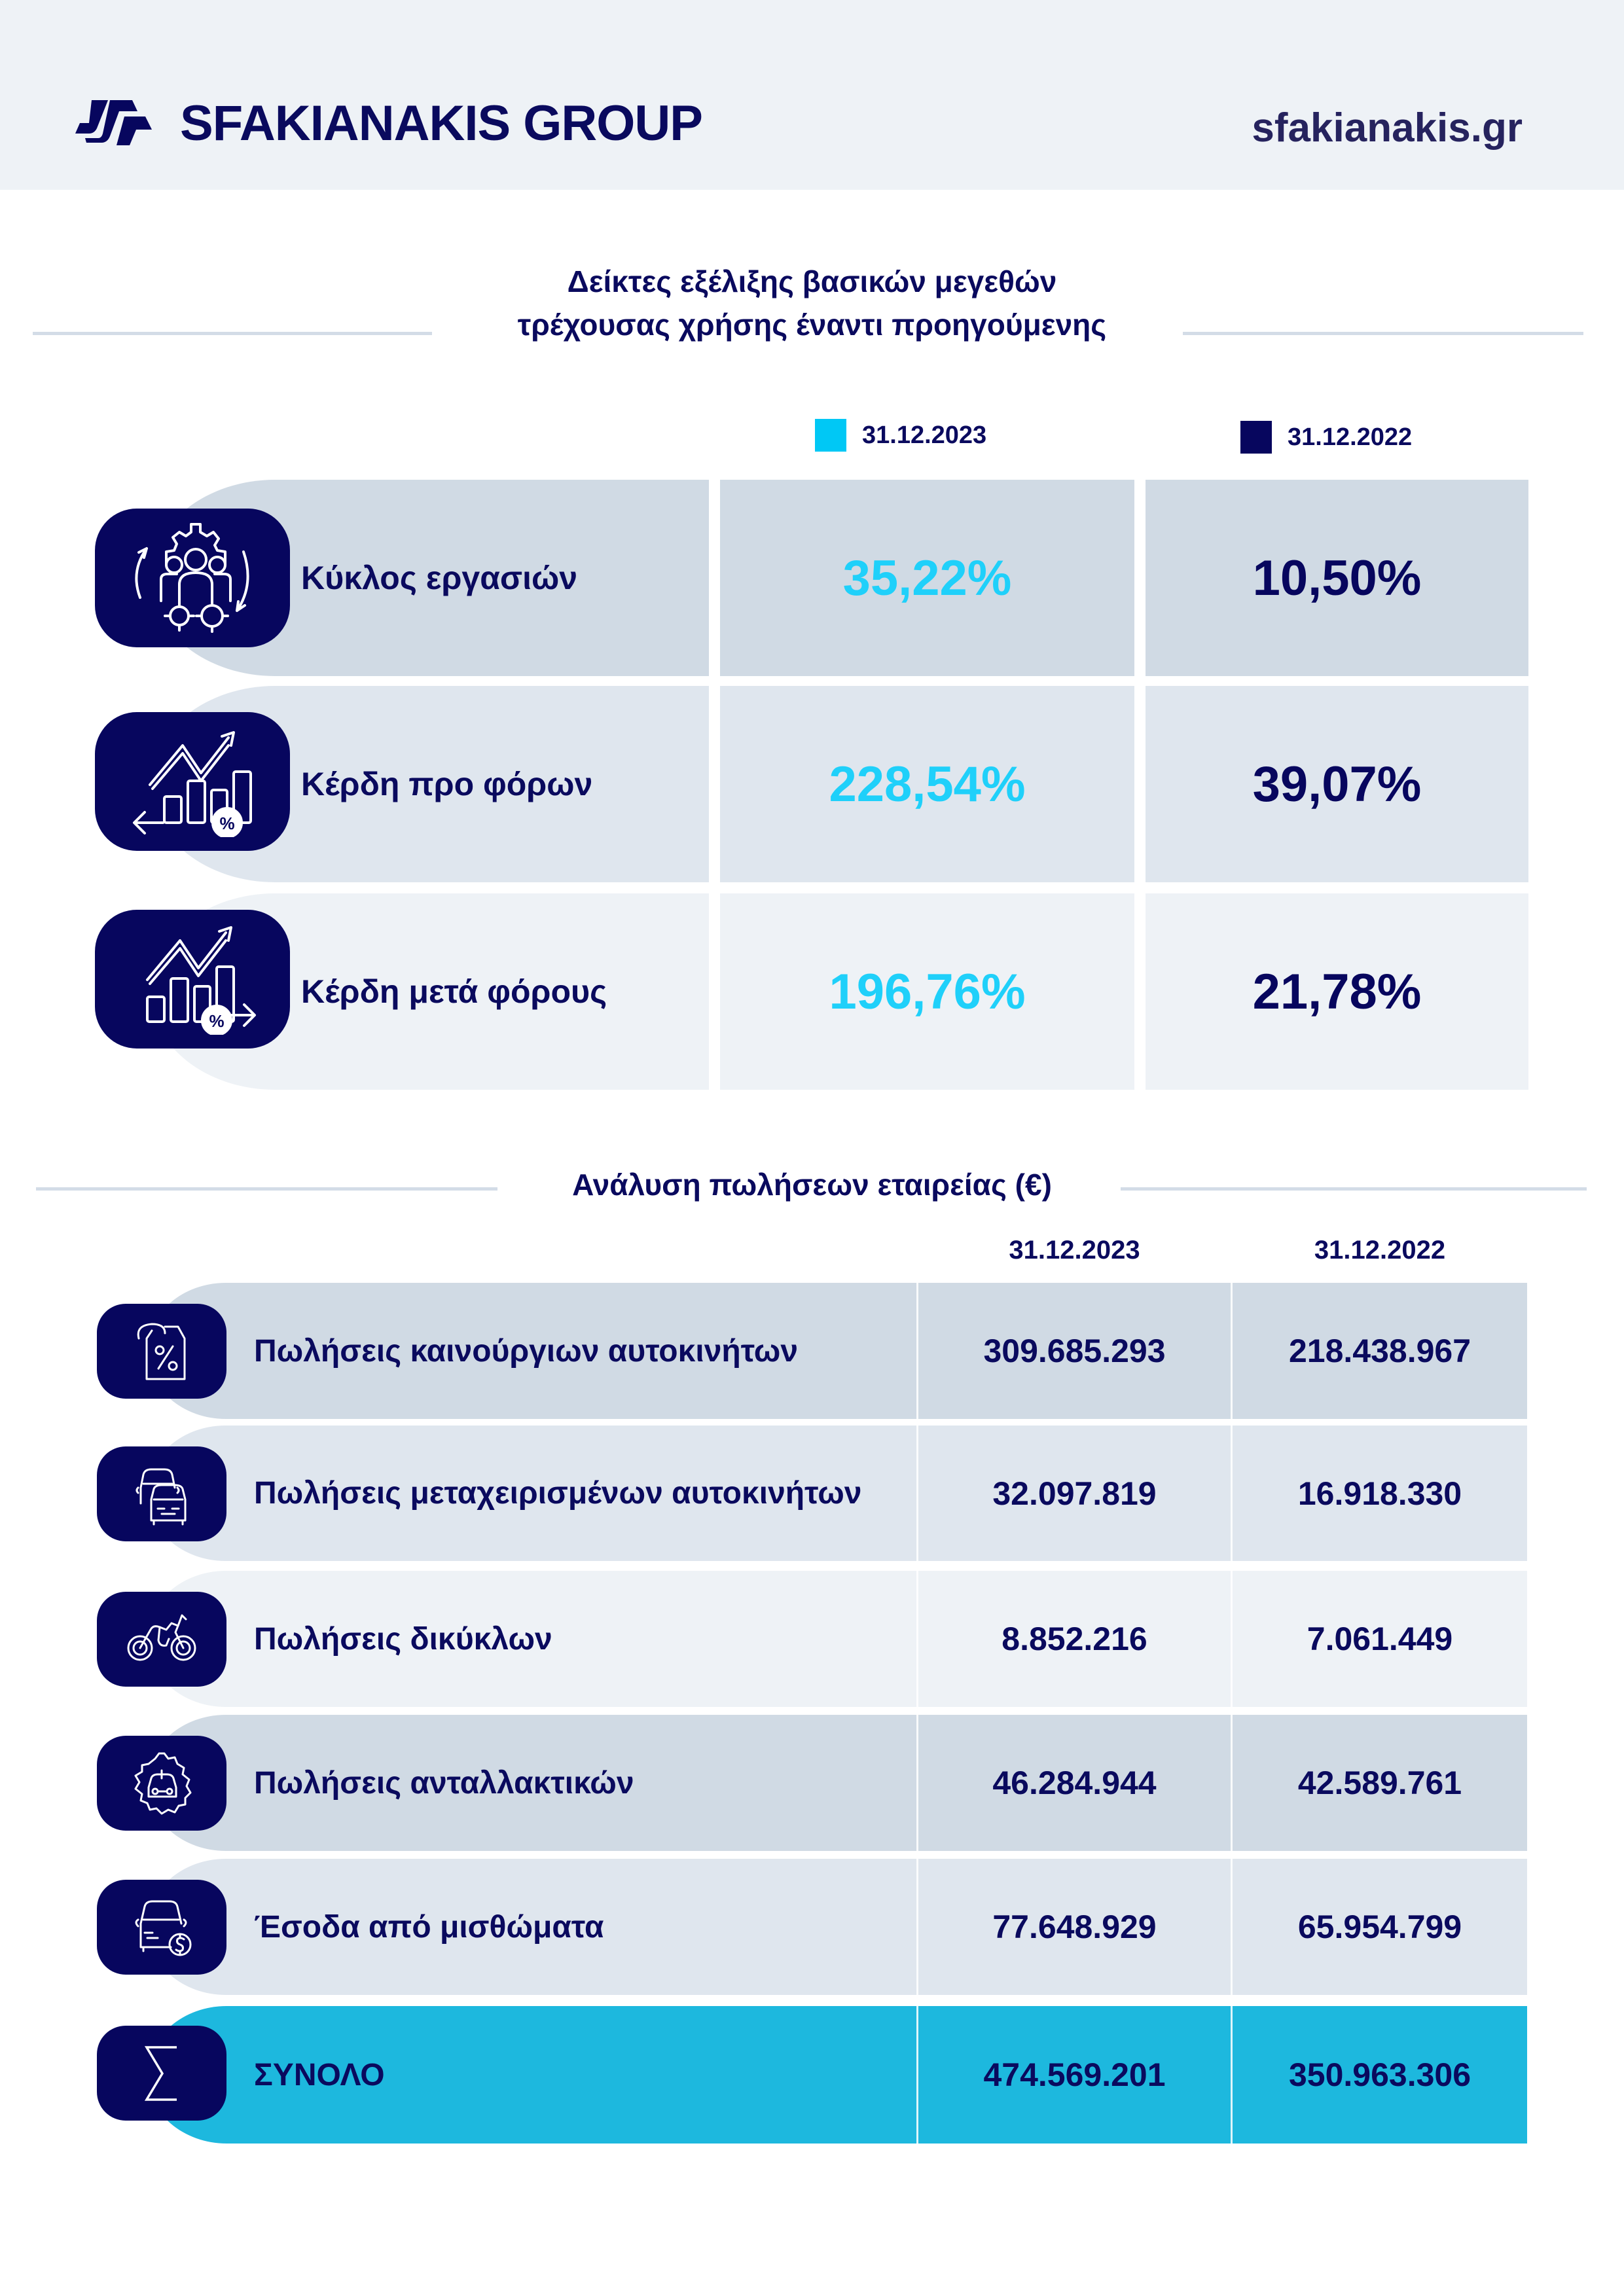  I want to click on sales-value-2023: 309.685.293, so click(1074, 1351).